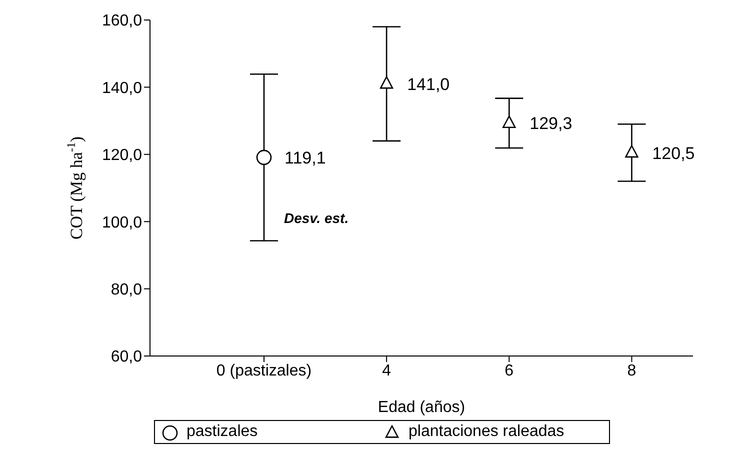  What do you see at coordinates (428, 84) in the screenshot?
I see `data-label: 141,0` at bounding box center [428, 84].